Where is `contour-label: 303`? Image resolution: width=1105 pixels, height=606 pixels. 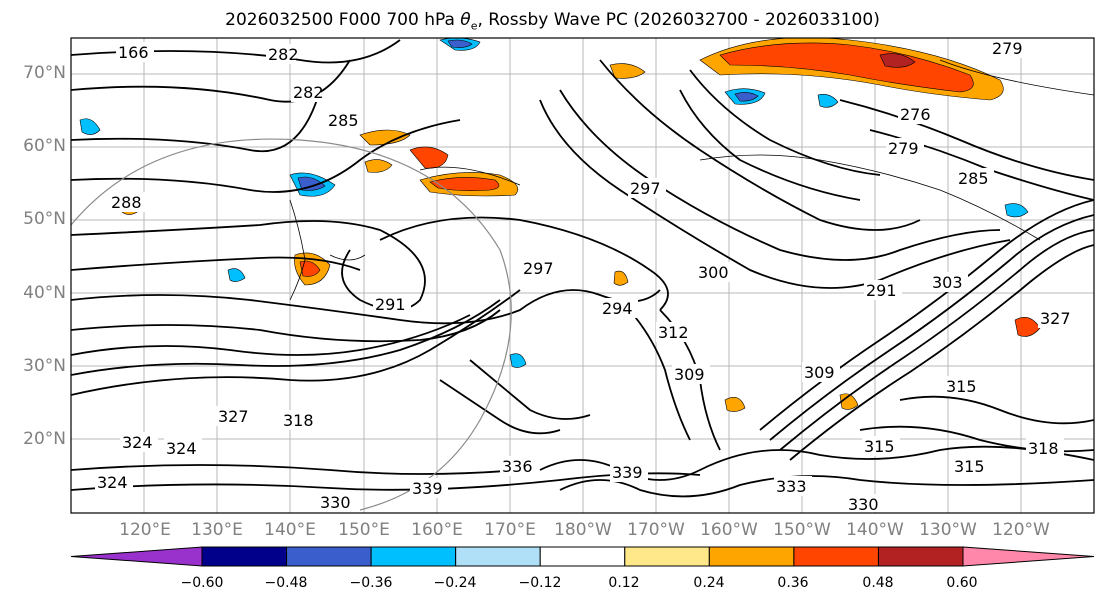
contour-label: 303 is located at coordinates (947, 282).